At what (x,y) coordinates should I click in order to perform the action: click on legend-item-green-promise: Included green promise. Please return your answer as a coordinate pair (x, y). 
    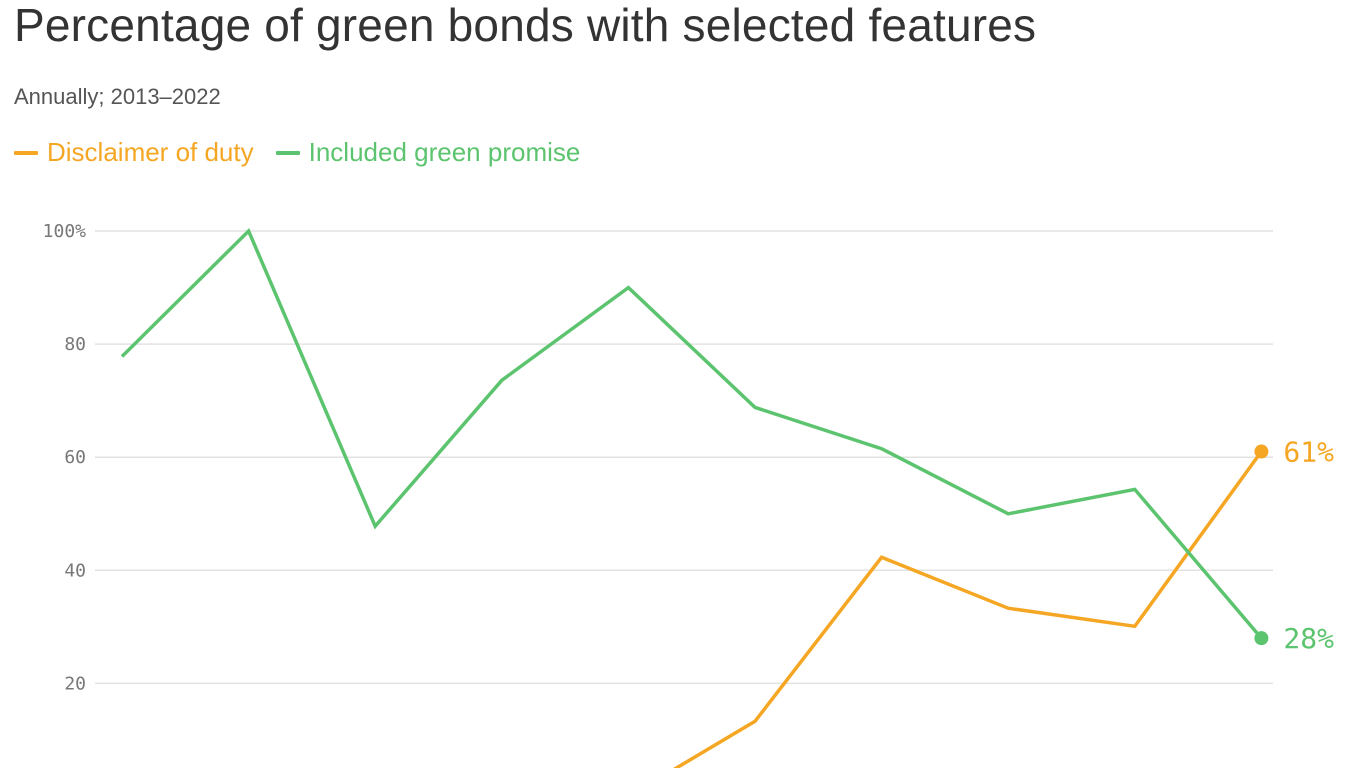
    Looking at the image, I should click on (428, 152).